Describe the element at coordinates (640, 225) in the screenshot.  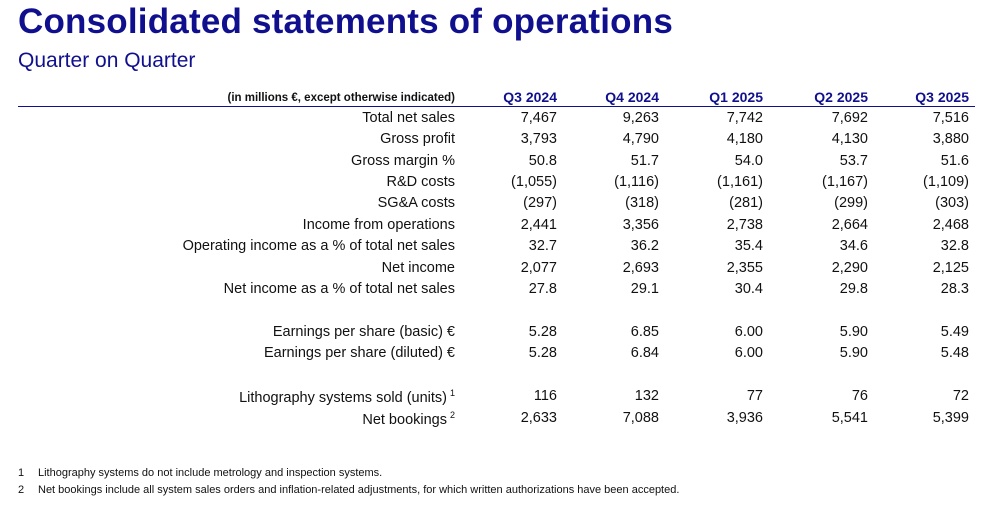
I see `table-cell: 3,356` at that location.